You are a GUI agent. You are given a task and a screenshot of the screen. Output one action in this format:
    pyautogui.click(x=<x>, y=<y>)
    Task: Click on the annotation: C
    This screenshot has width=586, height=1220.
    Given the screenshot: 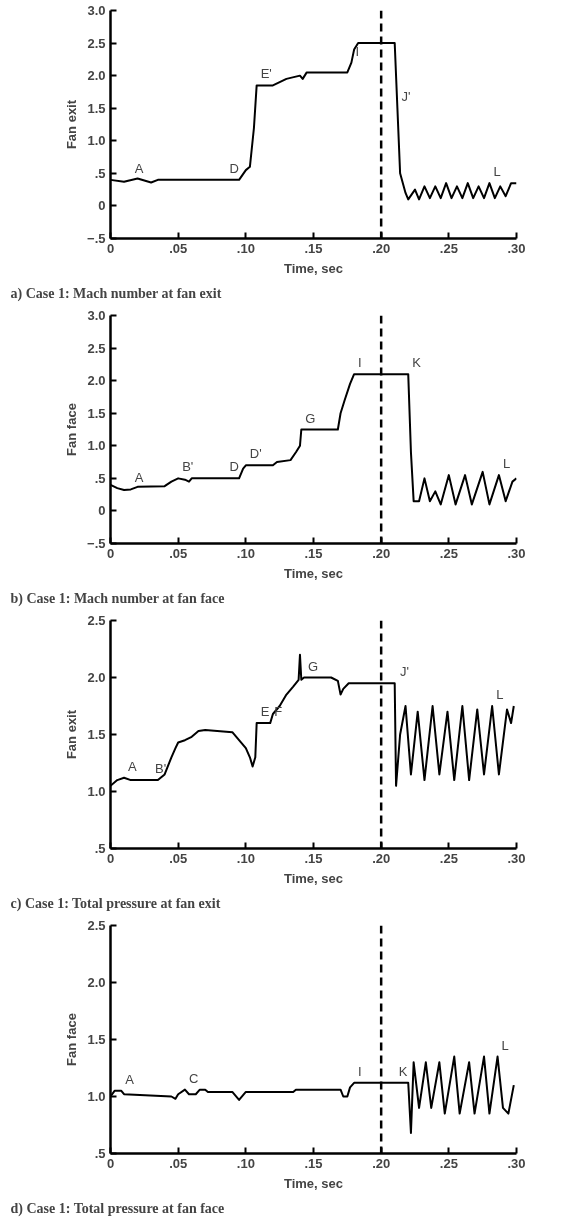 What is the action you would take?
    pyautogui.click(x=193, y=1078)
    